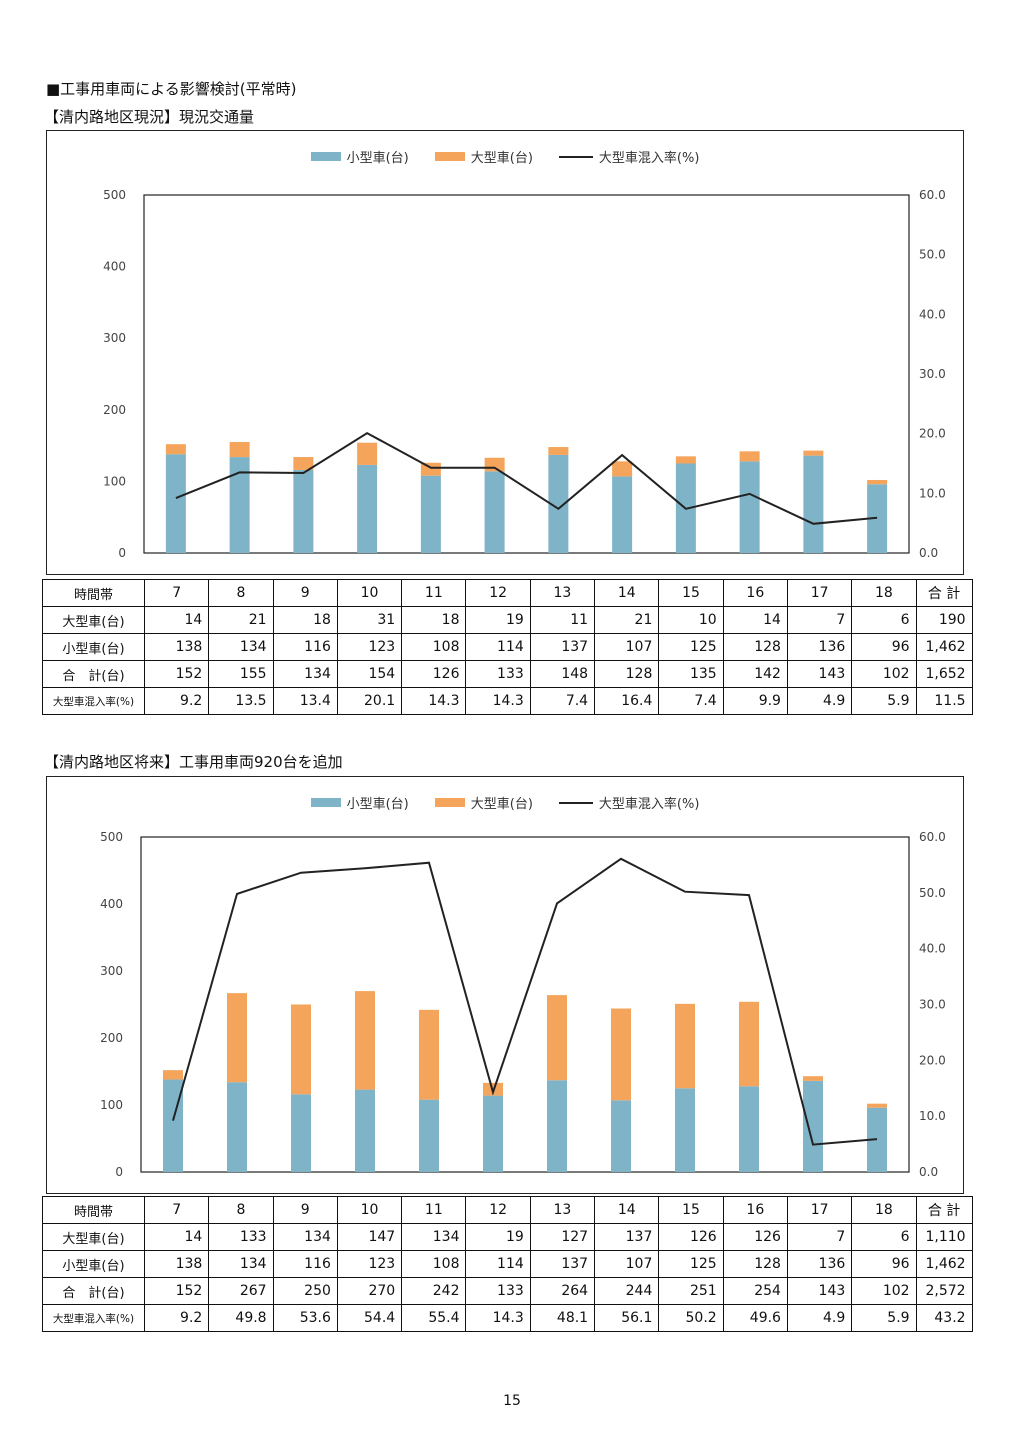 This screenshot has width=1024, height=1444. What do you see at coordinates (884, 647) in the screenshot?
I see `table-cell: 96` at bounding box center [884, 647].